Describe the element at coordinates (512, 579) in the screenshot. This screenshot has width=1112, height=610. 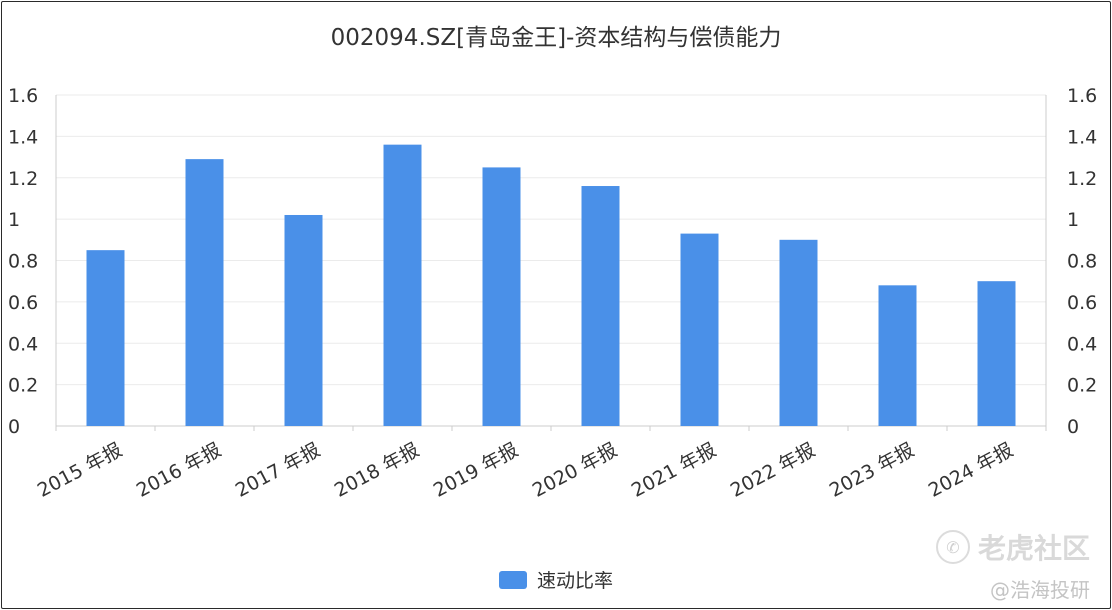
I see `legend-swatch` at that location.